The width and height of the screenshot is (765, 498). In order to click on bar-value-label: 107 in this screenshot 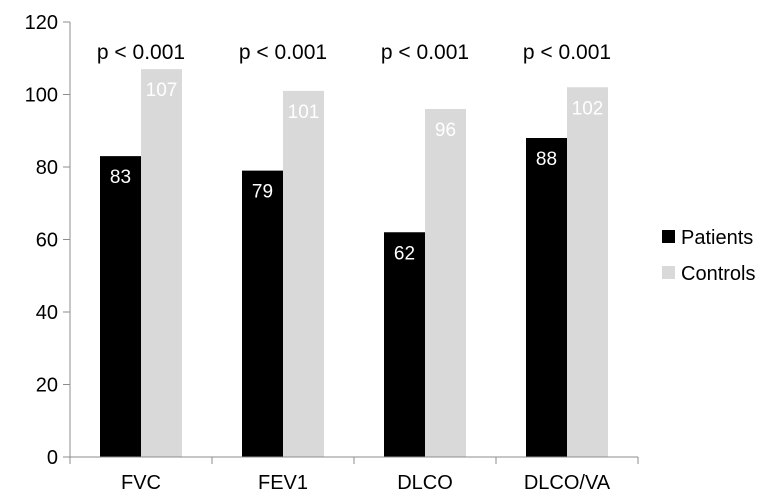, I will do `click(162, 90)`.